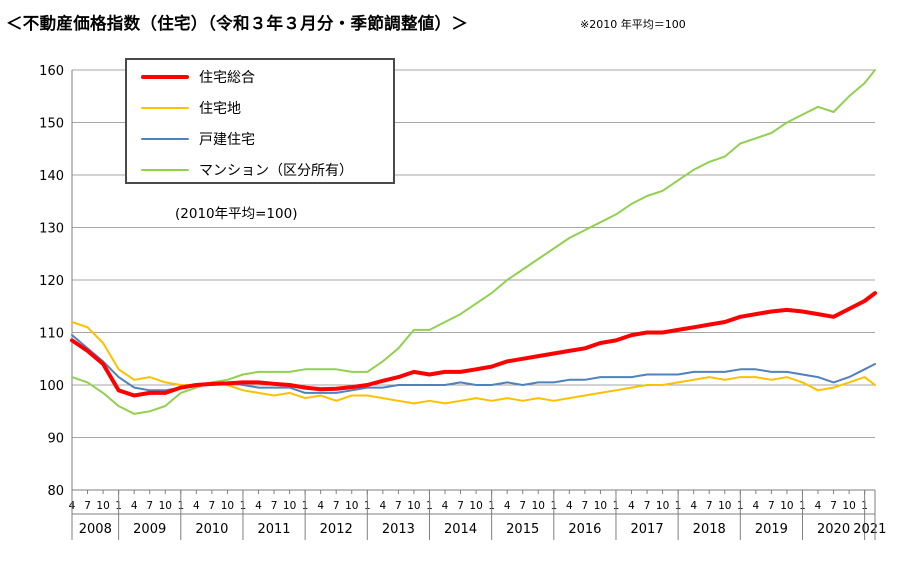 This screenshot has width=907, height=563. What do you see at coordinates (647, 529) in the screenshot?
I see `x-year-label: 2017` at bounding box center [647, 529].